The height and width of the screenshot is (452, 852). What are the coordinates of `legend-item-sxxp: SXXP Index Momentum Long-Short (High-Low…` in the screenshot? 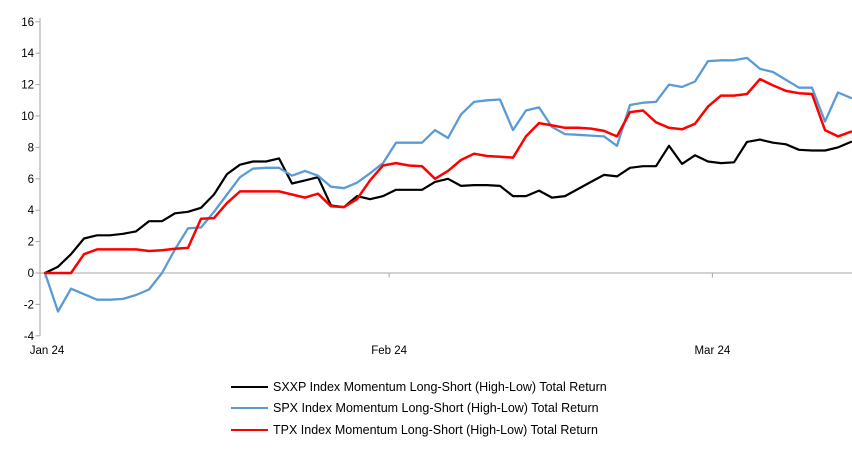 It's located at (419, 387).